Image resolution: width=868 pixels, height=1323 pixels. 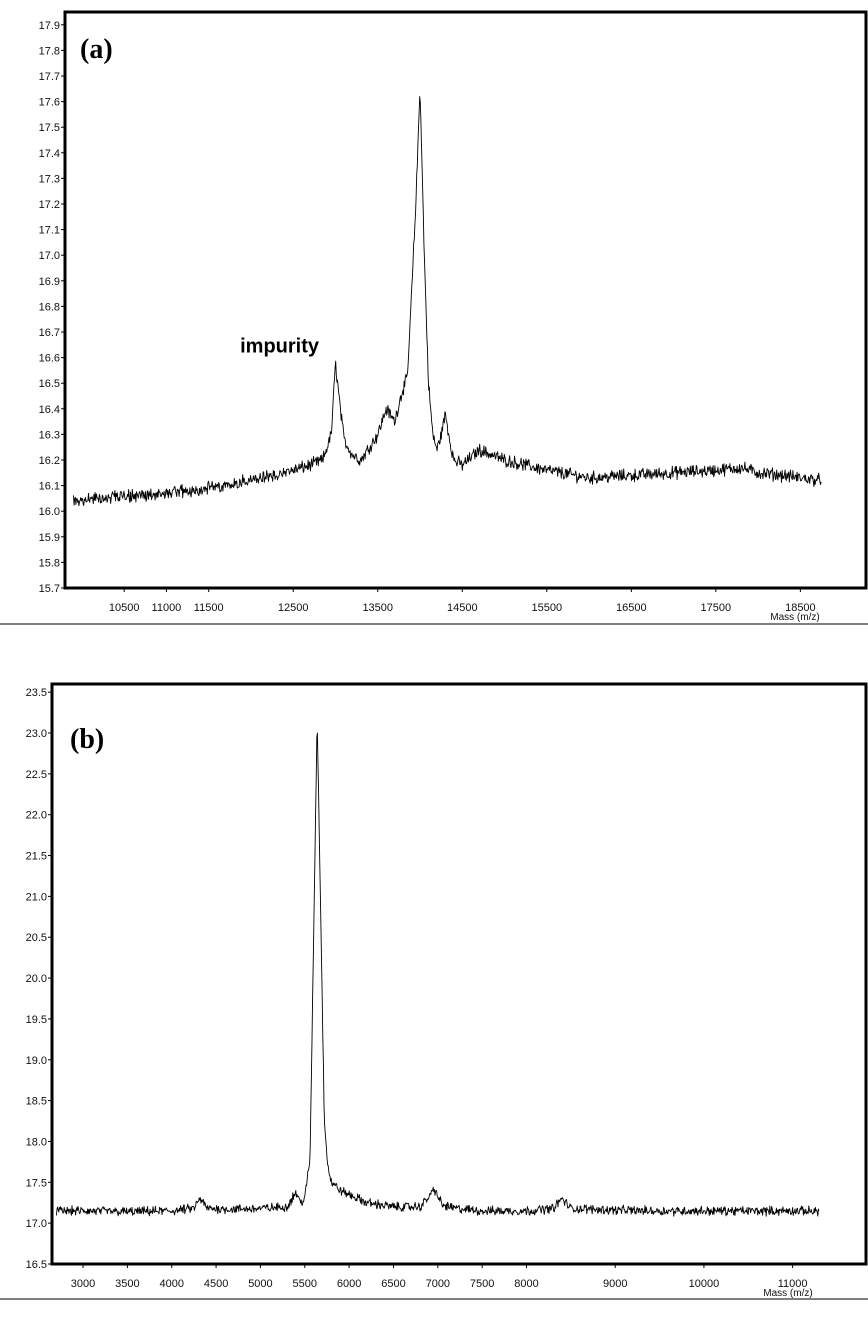 What do you see at coordinates (349, 1284) in the screenshot?
I see `x-tick-label: 6000` at bounding box center [349, 1284].